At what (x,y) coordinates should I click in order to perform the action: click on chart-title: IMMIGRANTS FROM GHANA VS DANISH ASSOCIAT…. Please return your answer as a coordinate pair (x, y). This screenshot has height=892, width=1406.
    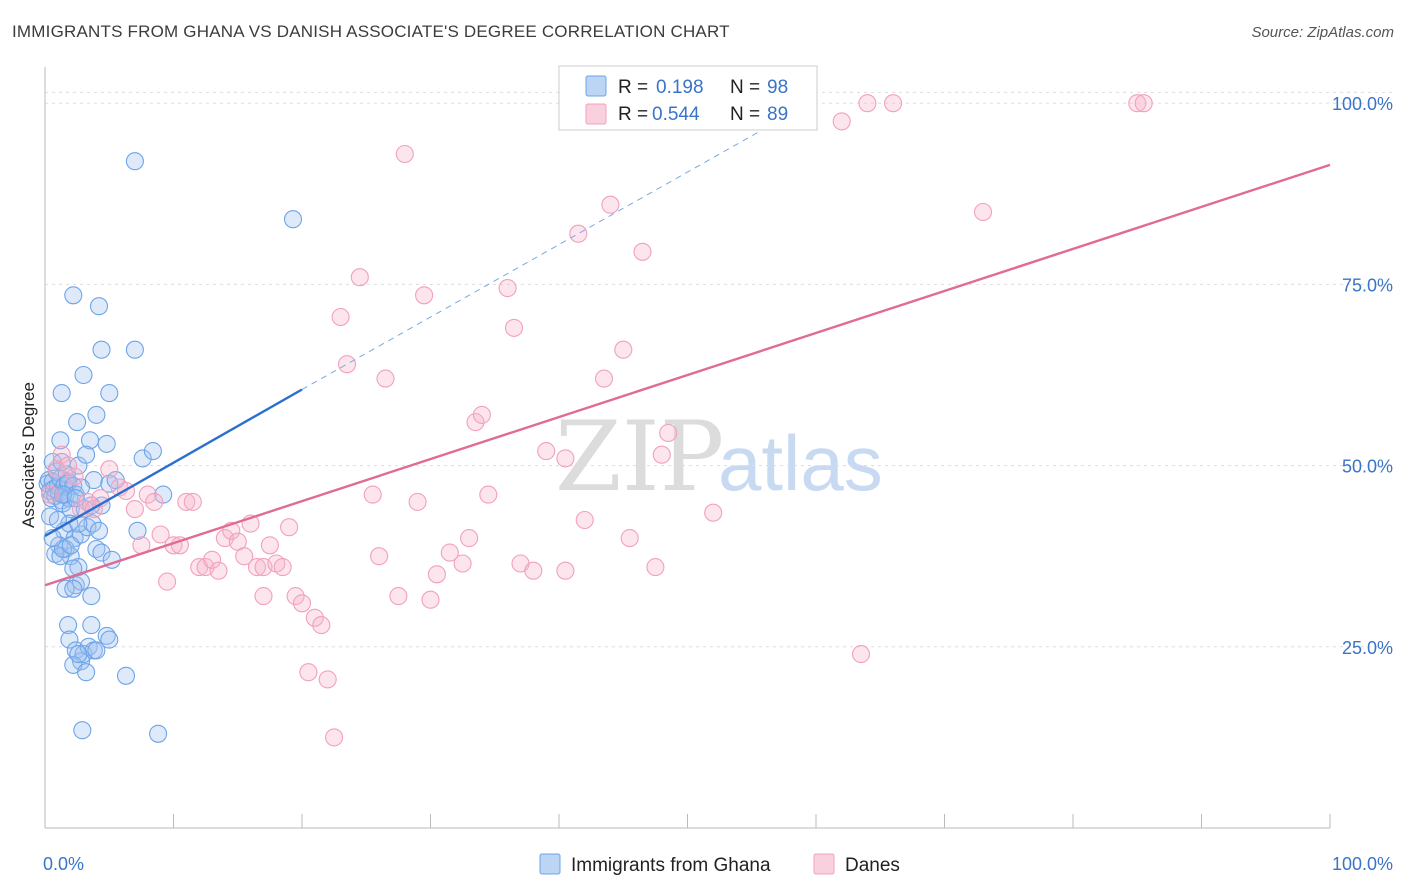
    Looking at the image, I should click on (371, 31).